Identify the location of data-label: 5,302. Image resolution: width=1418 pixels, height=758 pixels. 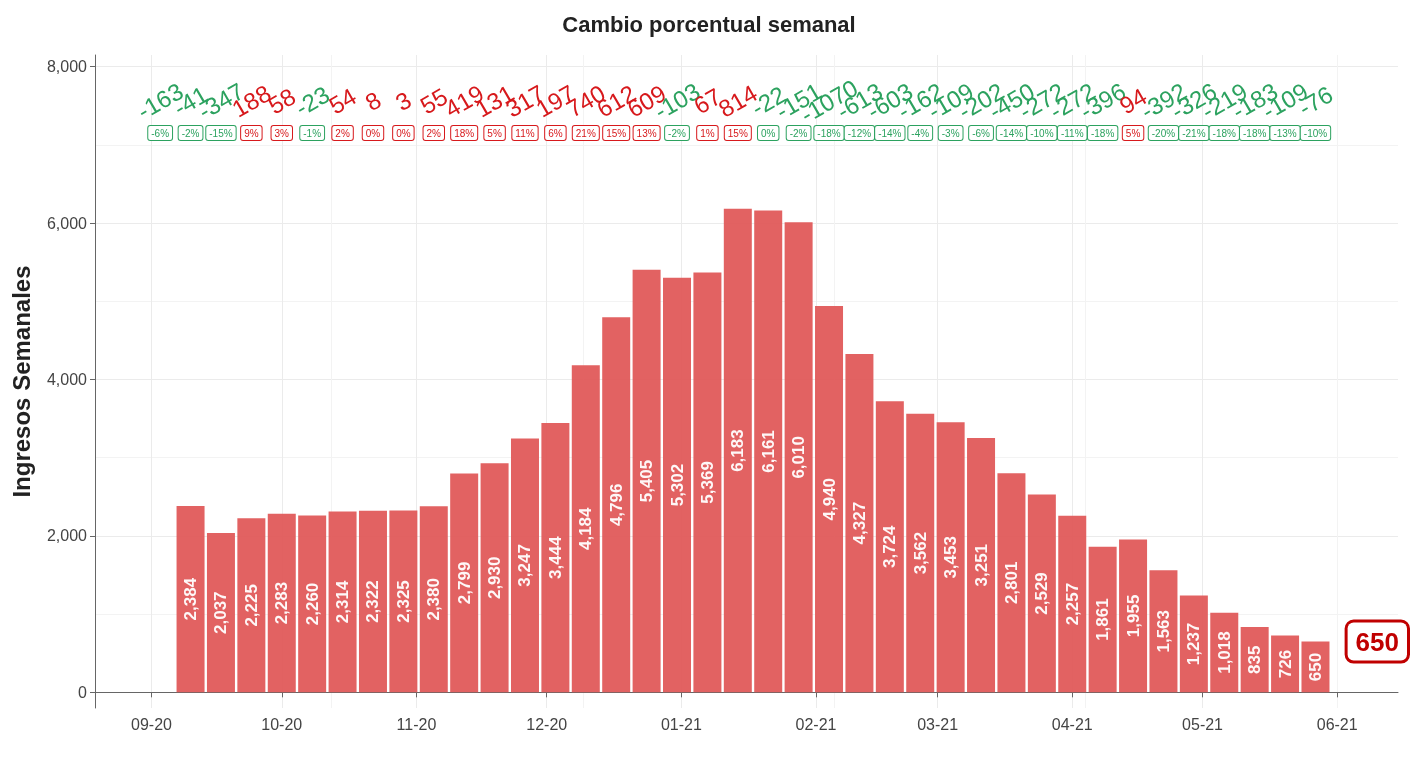
(677, 485).